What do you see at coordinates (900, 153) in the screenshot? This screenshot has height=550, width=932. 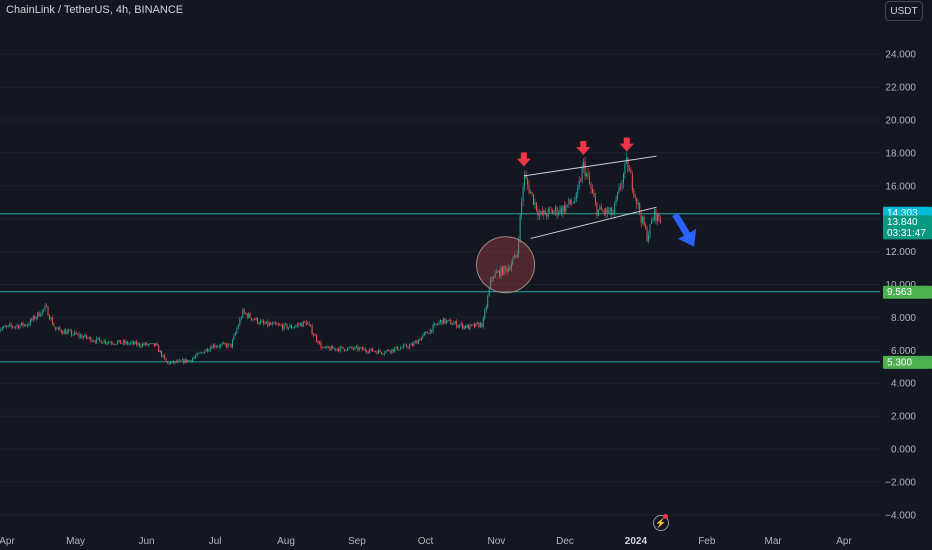 I see `y-tick-label: 18.000` at bounding box center [900, 153].